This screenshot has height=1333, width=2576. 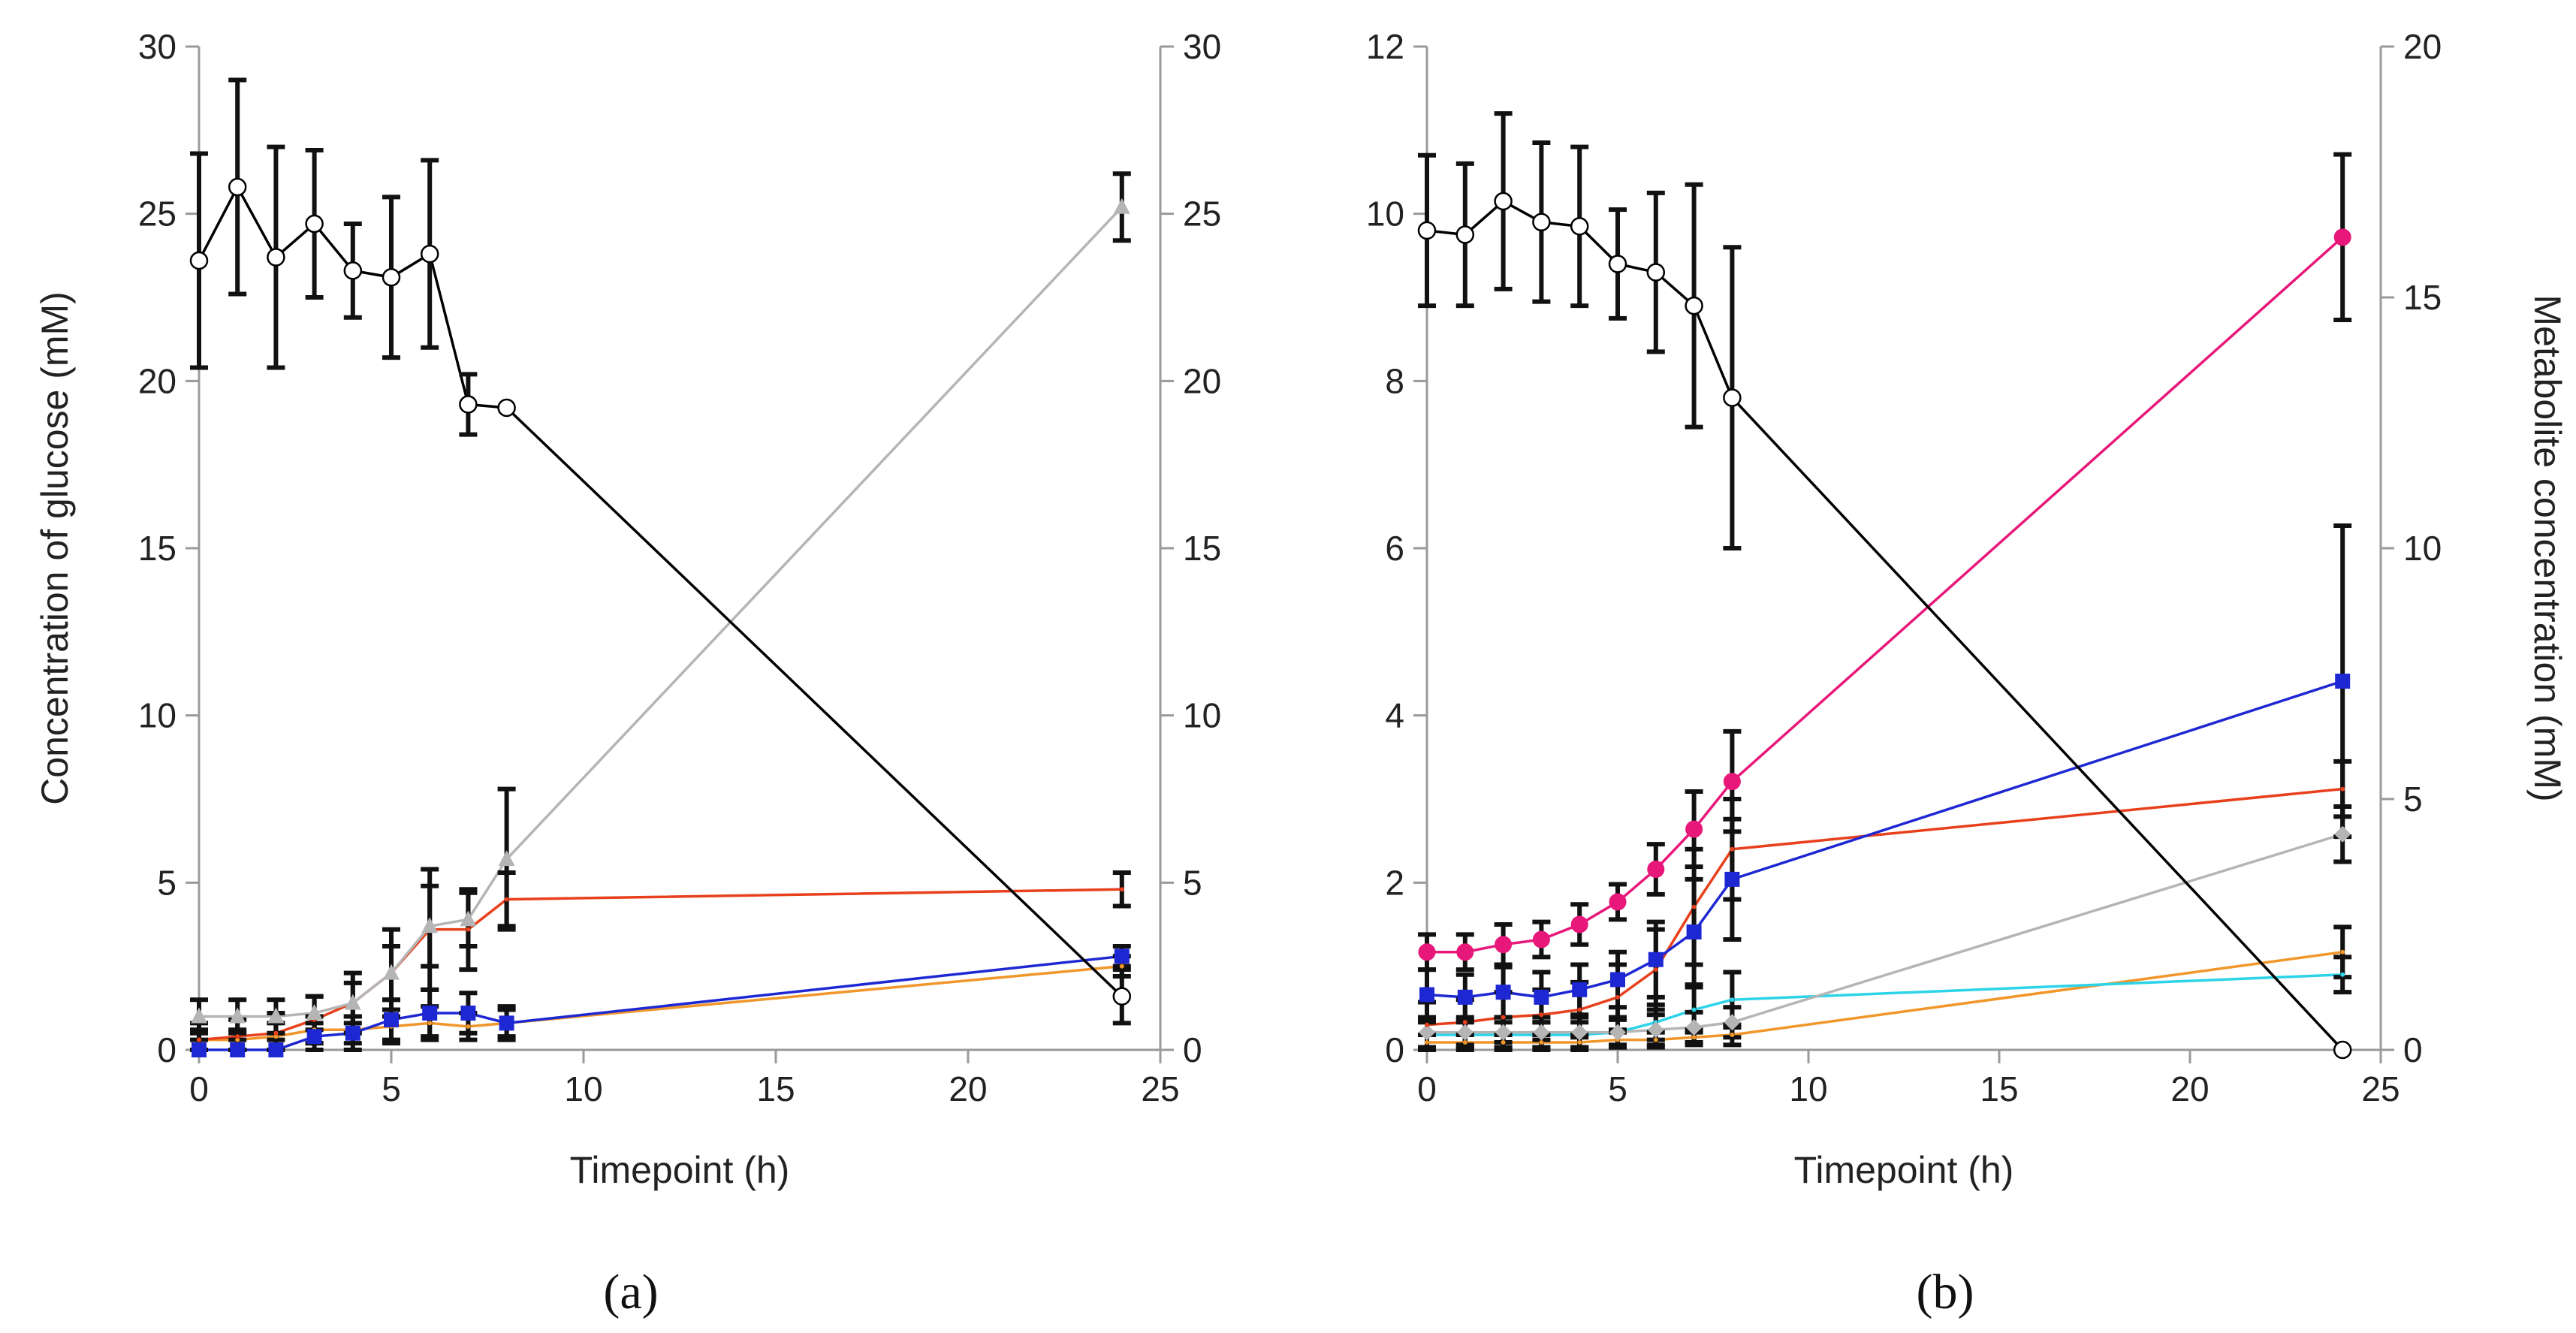 I want to click on y-right-tick-label: 10, so click(x=2422, y=549).